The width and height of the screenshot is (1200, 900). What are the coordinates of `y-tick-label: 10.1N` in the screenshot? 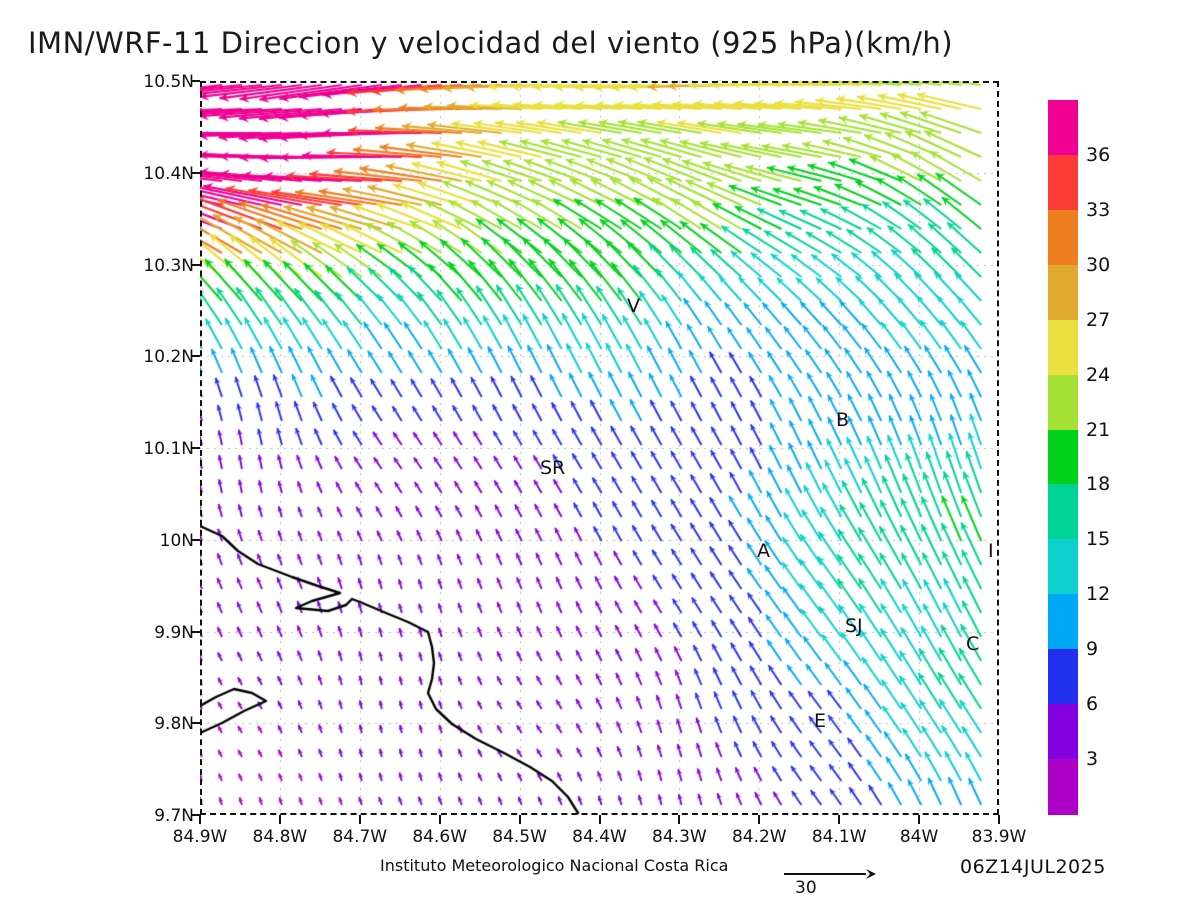 It's located at (168, 449).